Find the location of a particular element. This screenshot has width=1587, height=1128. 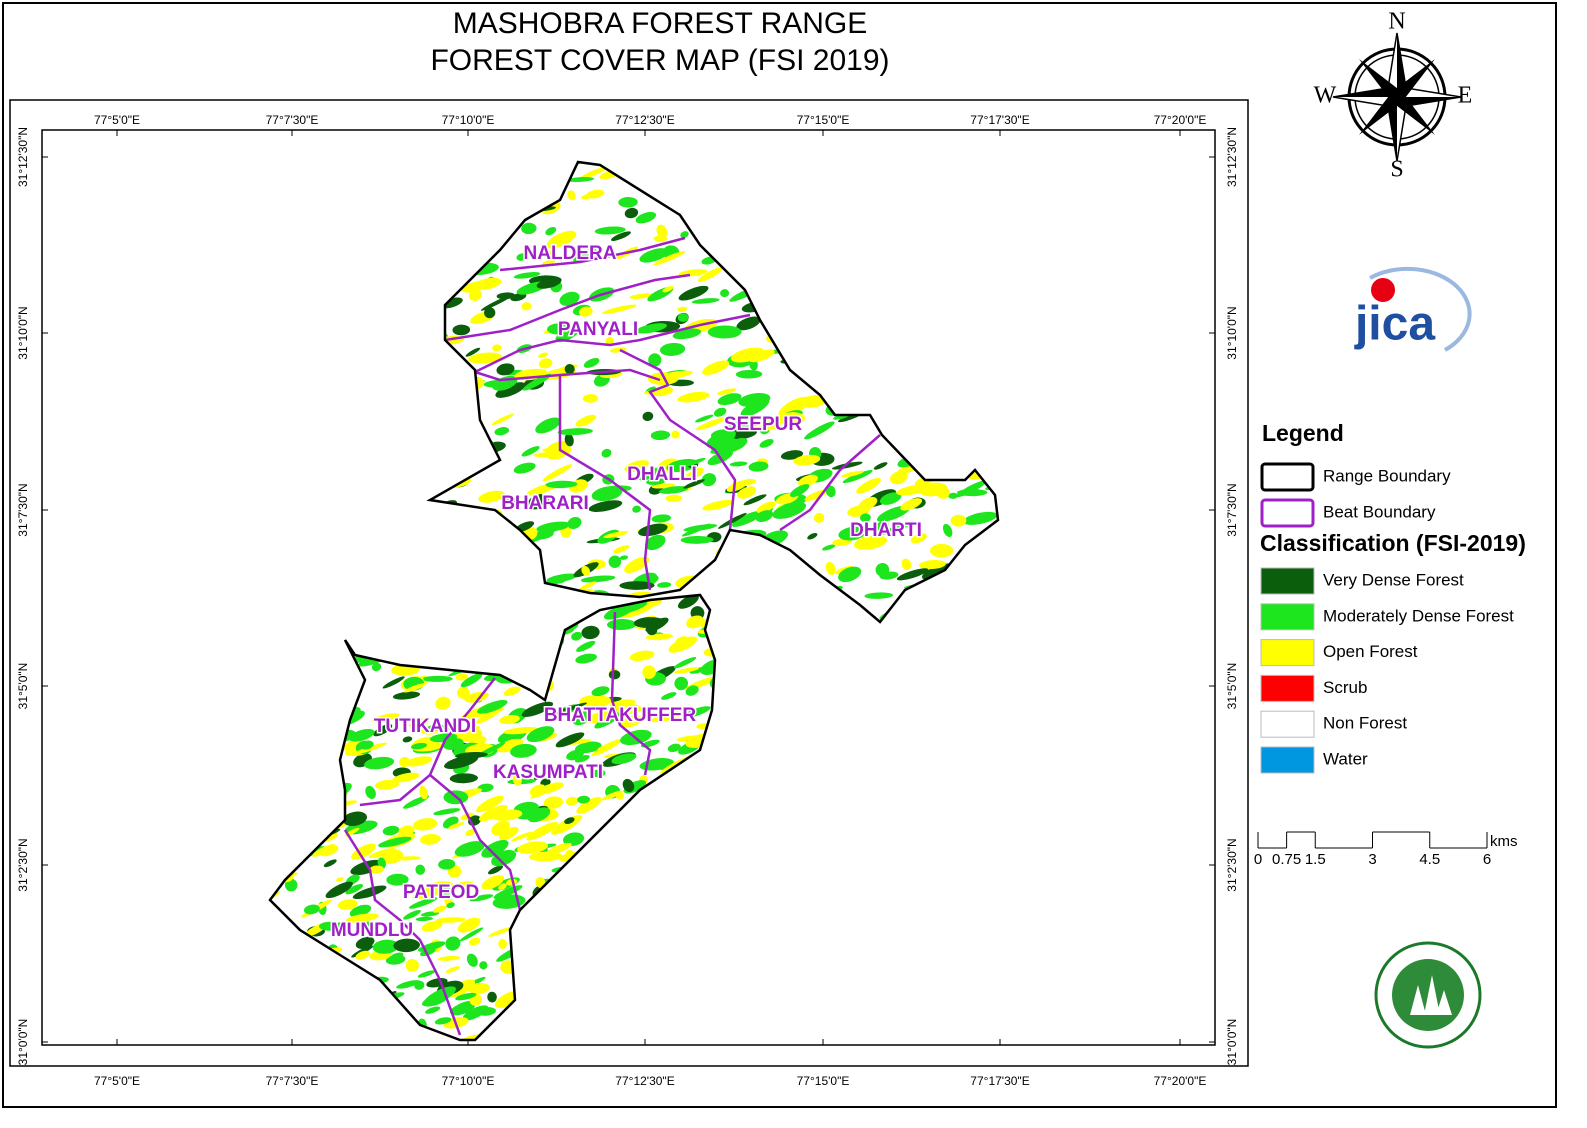

beat-label: DHALLI is located at coordinates (662, 474).